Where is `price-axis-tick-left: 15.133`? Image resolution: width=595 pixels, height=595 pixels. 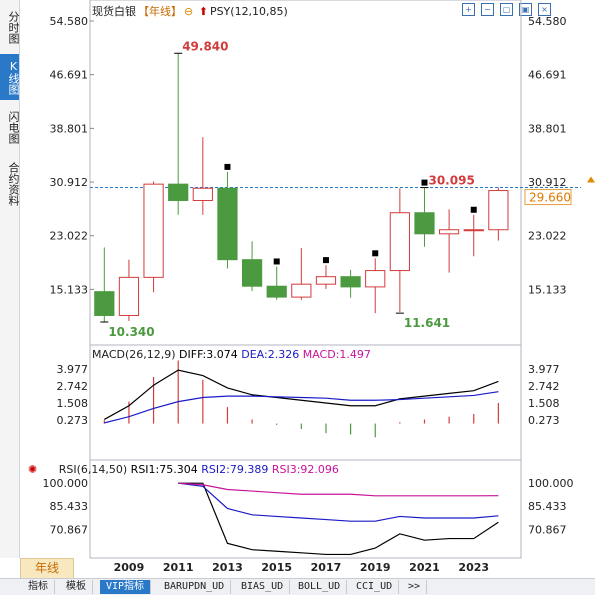 price-axis-tick-left: 15.133 is located at coordinates (69, 289).